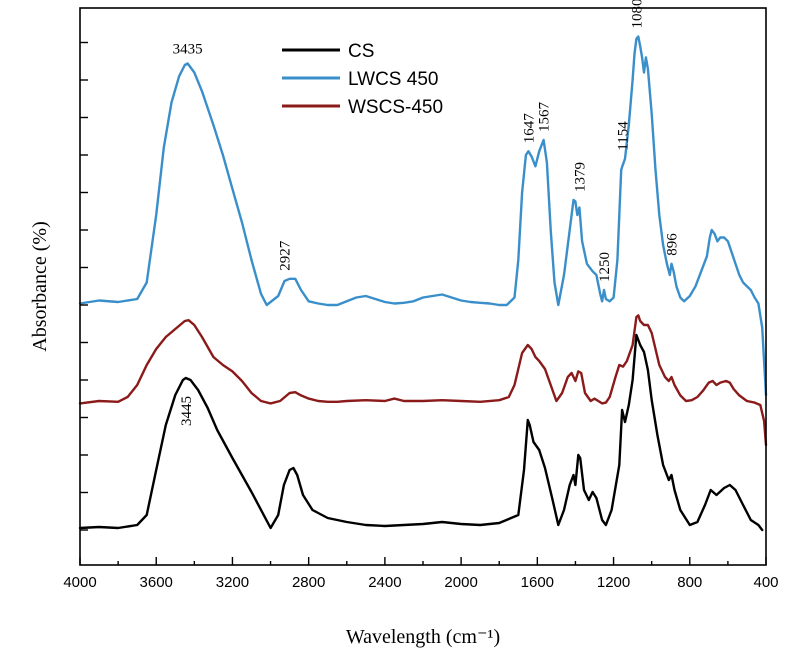 The image size is (800, 655). What do you see at coordinates (637, 14) in the screenshot?
I see `peak-label: 1080` at bounding box center [637, 14].